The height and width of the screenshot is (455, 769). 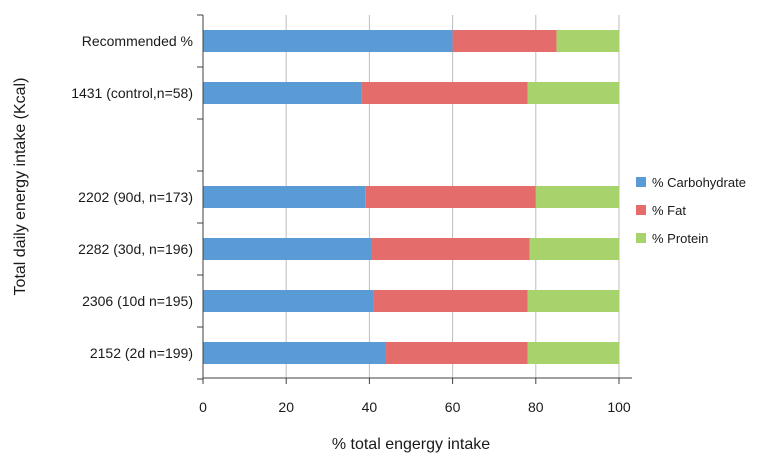 I want to click on y-tick-label: 1431 (control,n=58), so click(x=132, y=93).